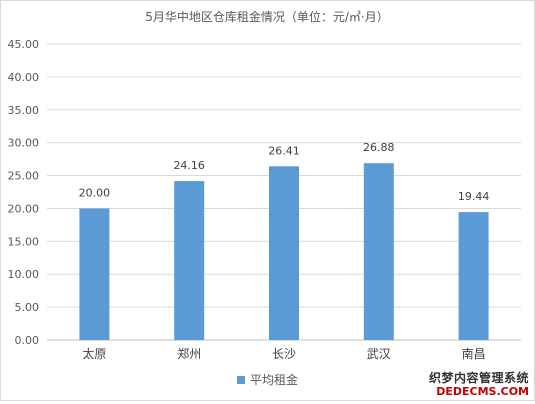  Describe the element at coordinates (27, 307) in the screenshot. I see `y-tick-label: 5.00` at that location.